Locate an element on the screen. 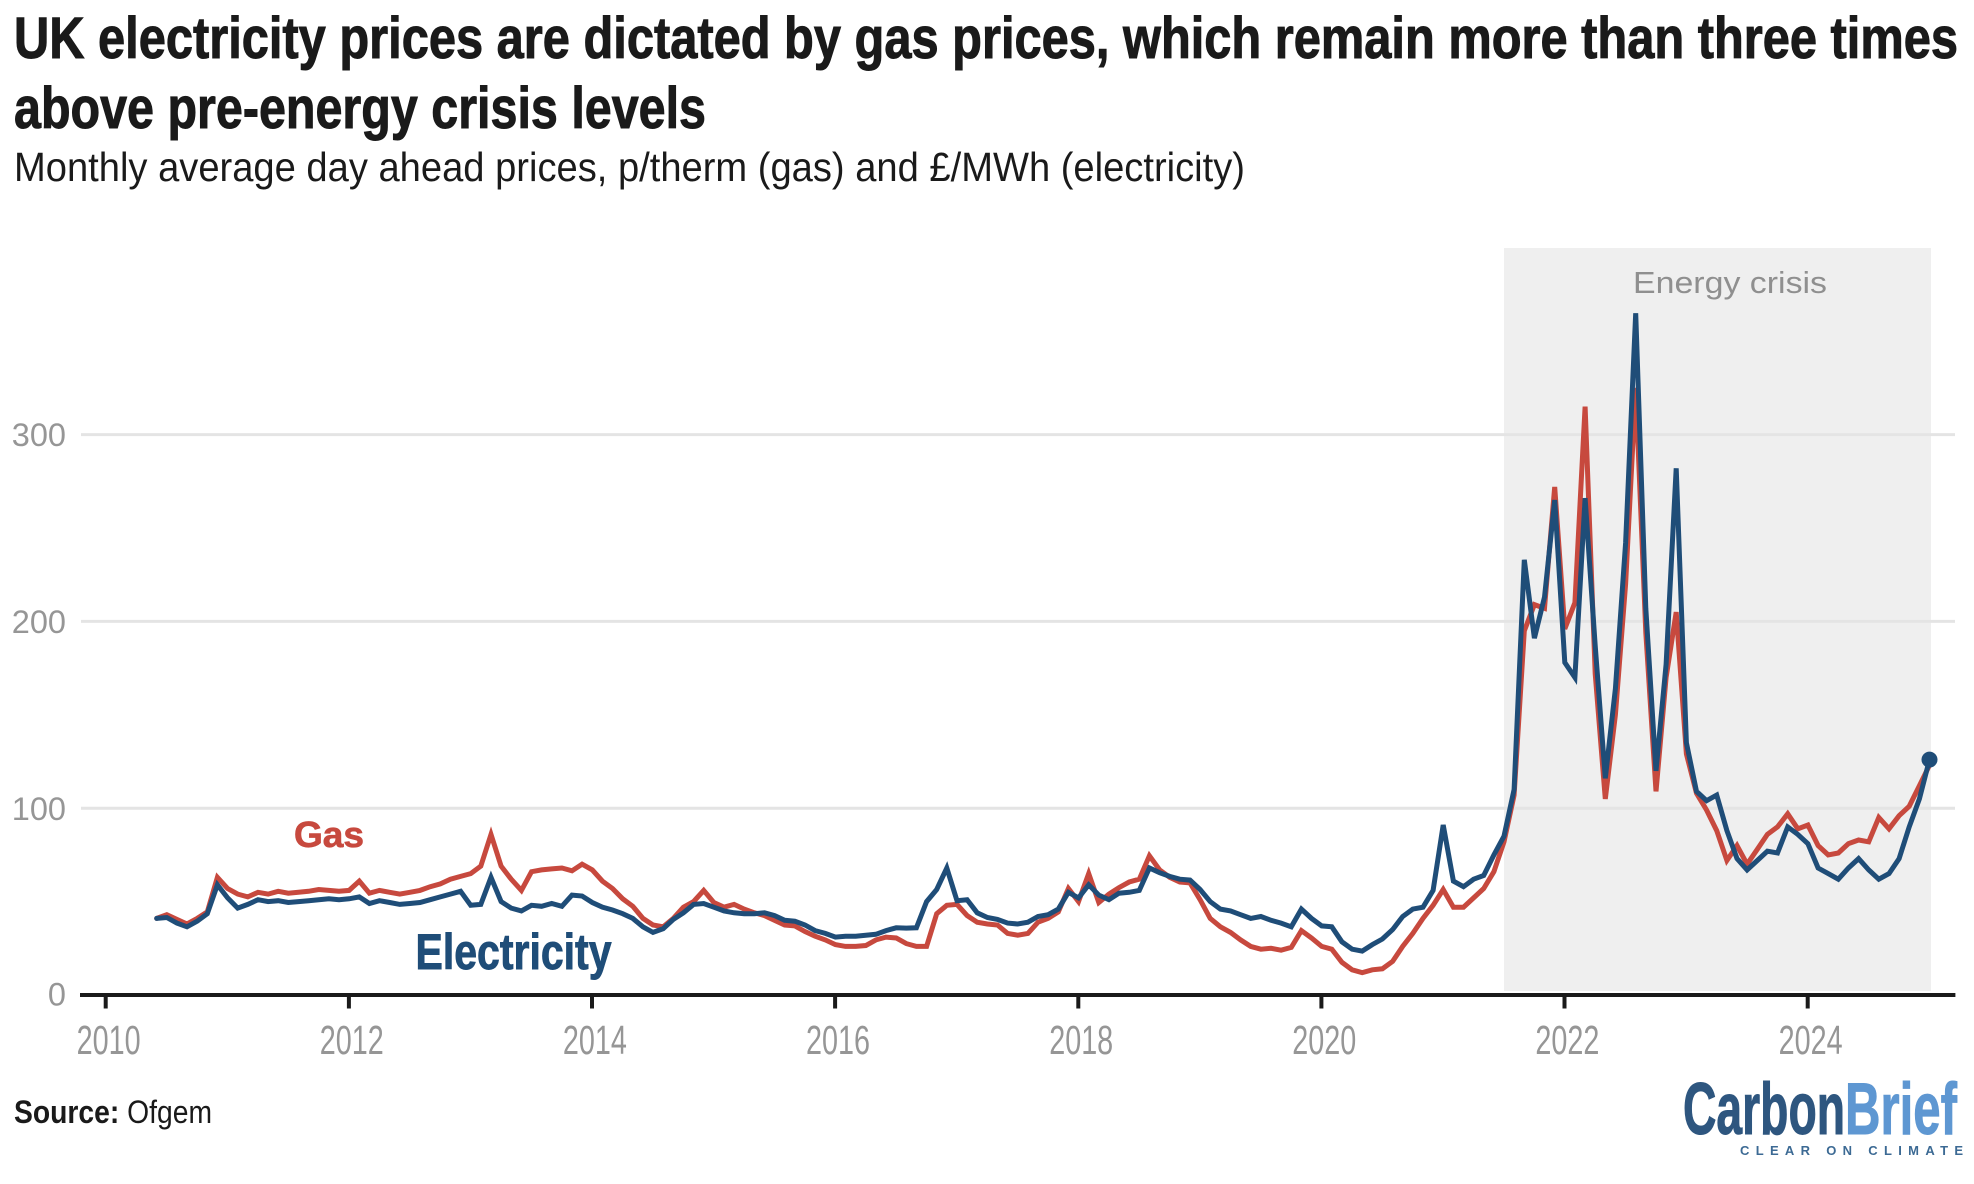 The image size is (1974, 1184). svg-text: 2022 is located at coordinates (1567, 1040).